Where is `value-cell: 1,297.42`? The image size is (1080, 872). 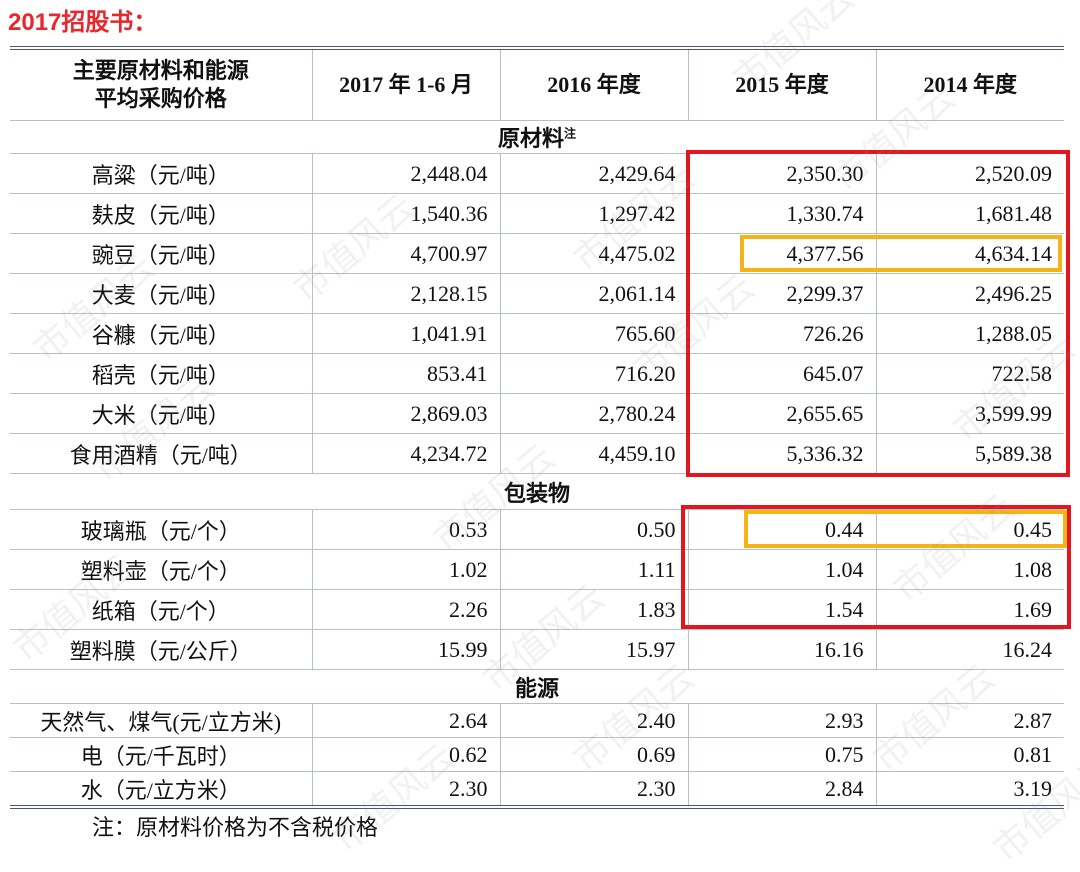 value-cell: 1,297.42 is located at coordinates (594, 213).